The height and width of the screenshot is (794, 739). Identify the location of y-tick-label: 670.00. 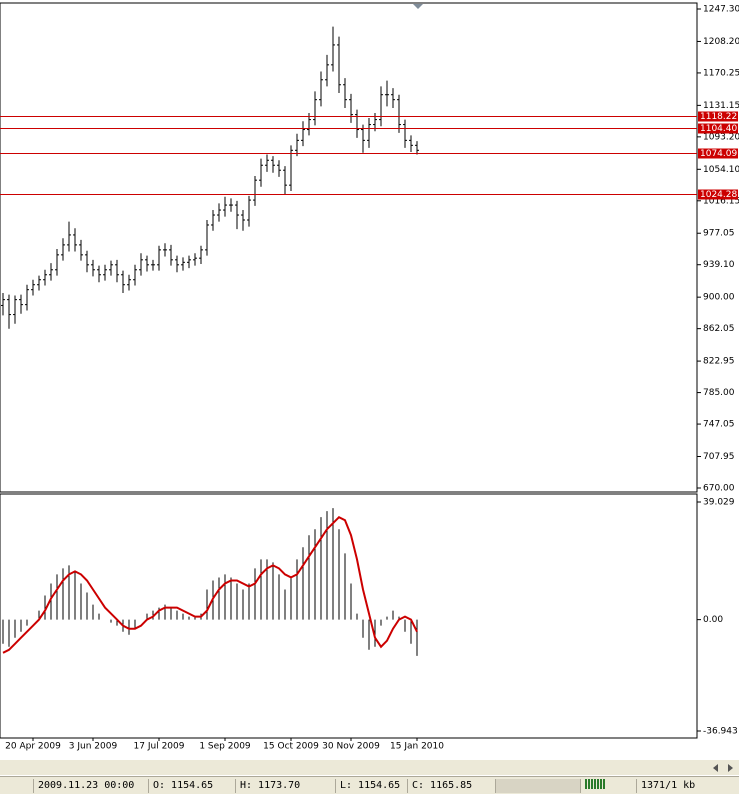
(719, 489).